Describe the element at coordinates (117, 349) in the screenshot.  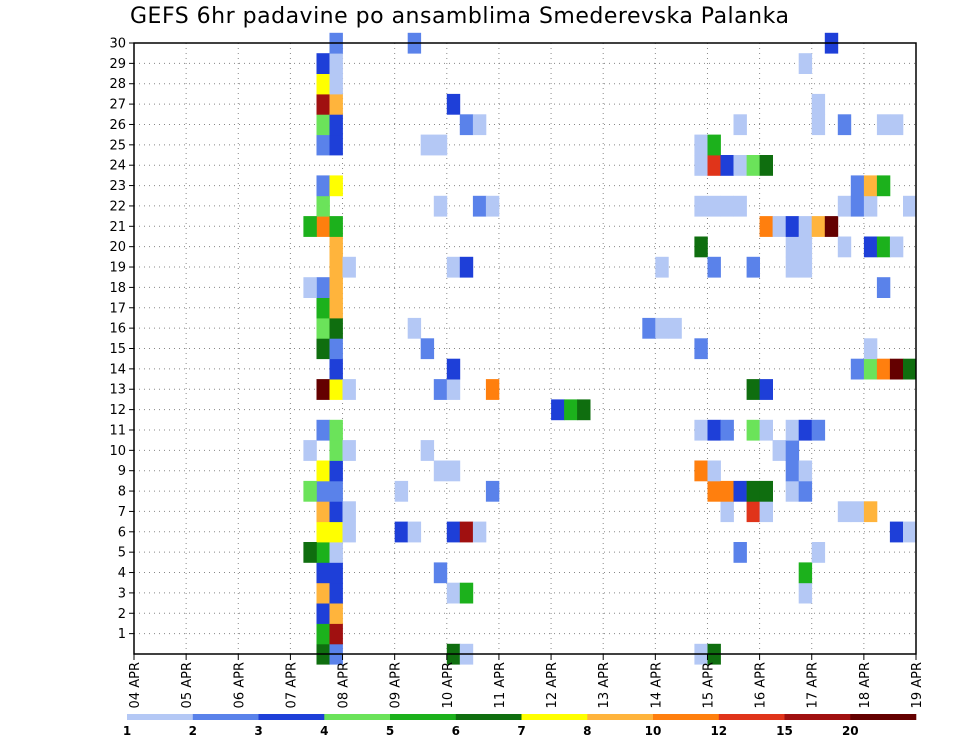
I see `y-tick-label: 15` at that location.